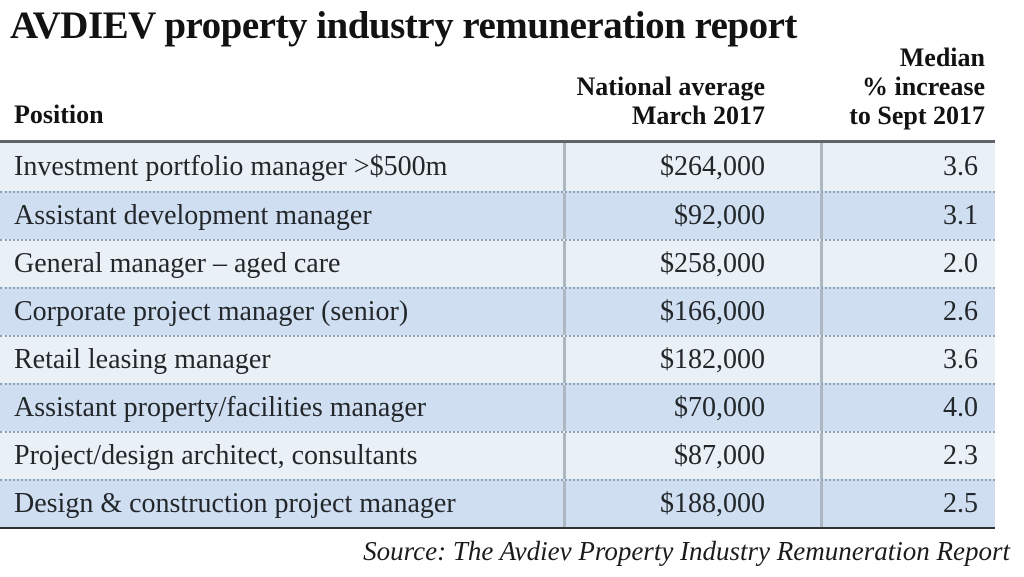 The image size is (1024, 577). Describe the element at coordinates (907, 408) in the screenshot. I see `cell-median-increase: 4.0` at that location.